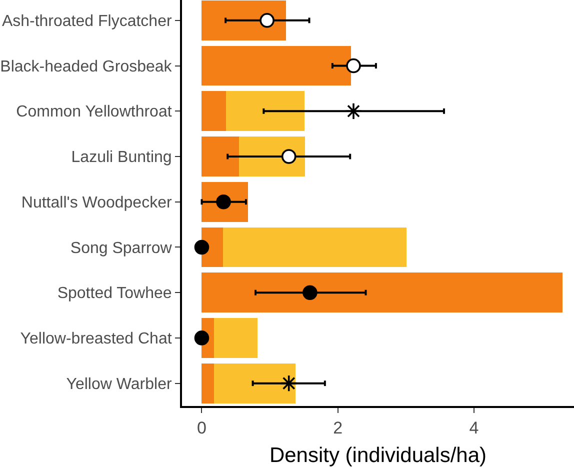 The height and width of the screenshot is (467, 574). What do you see at coordinates (121, 157) in the screenshot?
I see `y-tick-label: Lazuli Bunting` at bounding box center [121, 157].